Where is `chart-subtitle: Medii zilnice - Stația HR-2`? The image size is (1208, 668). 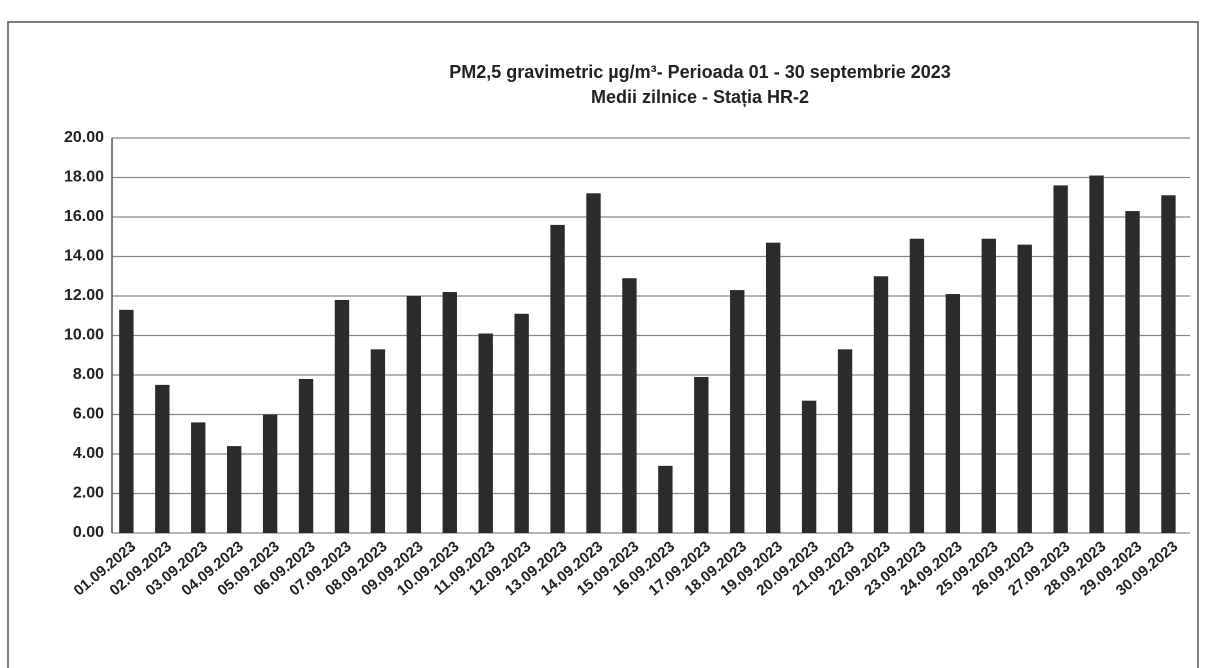
chart-subtitle: Medii zilnice - Stația HR-2 is located at coordinates (700, 97).